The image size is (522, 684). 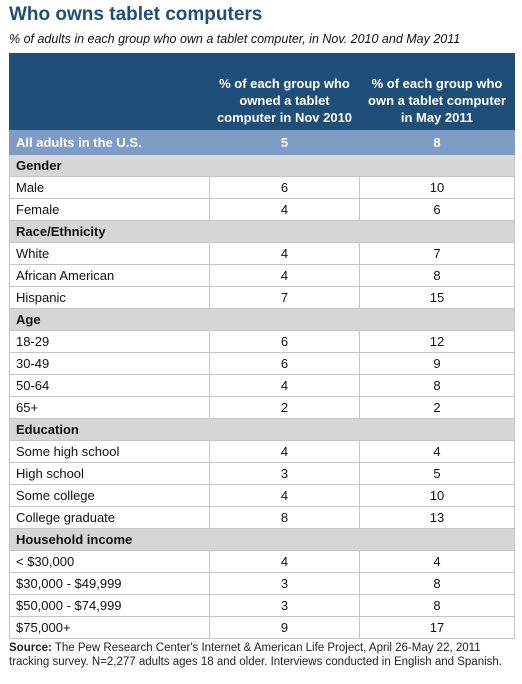 I want to click on table-row: College graduate 8 13, so click(x=262, y=517).